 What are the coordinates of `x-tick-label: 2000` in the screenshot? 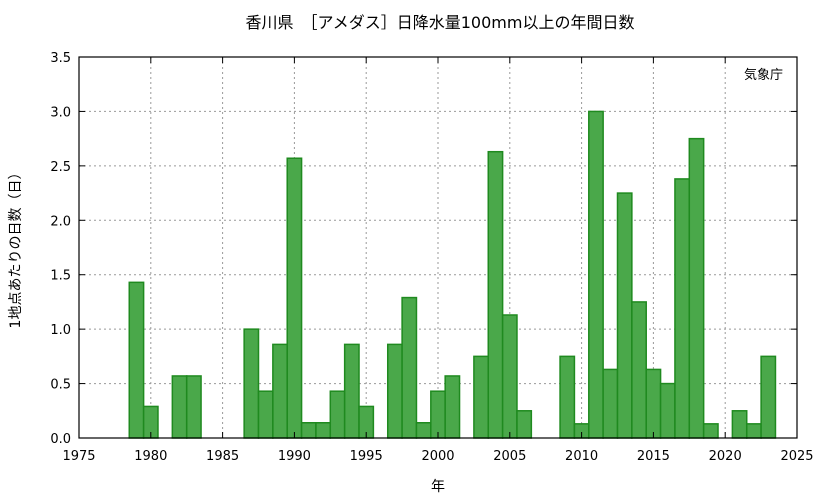 It's located at (437, 456).